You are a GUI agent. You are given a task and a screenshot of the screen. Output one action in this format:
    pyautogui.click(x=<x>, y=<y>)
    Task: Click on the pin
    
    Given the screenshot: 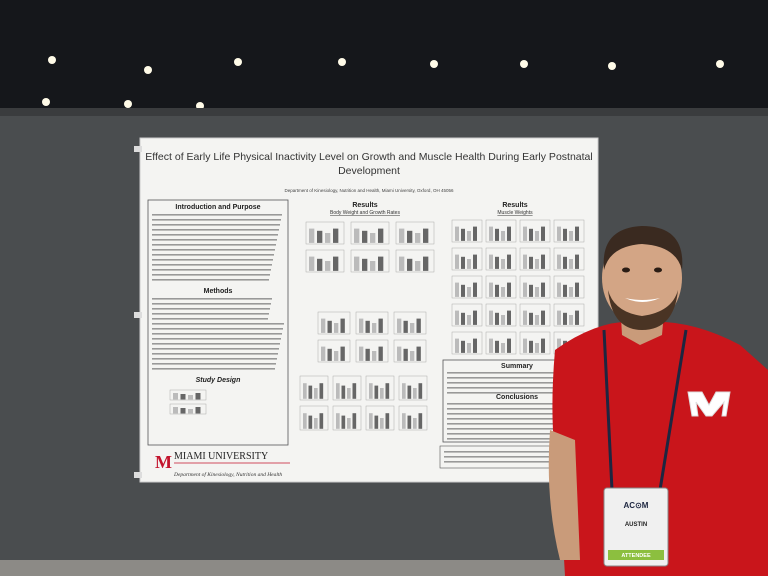 What is the action you would take?
    pyautogui.click(x=138, y=315)
    